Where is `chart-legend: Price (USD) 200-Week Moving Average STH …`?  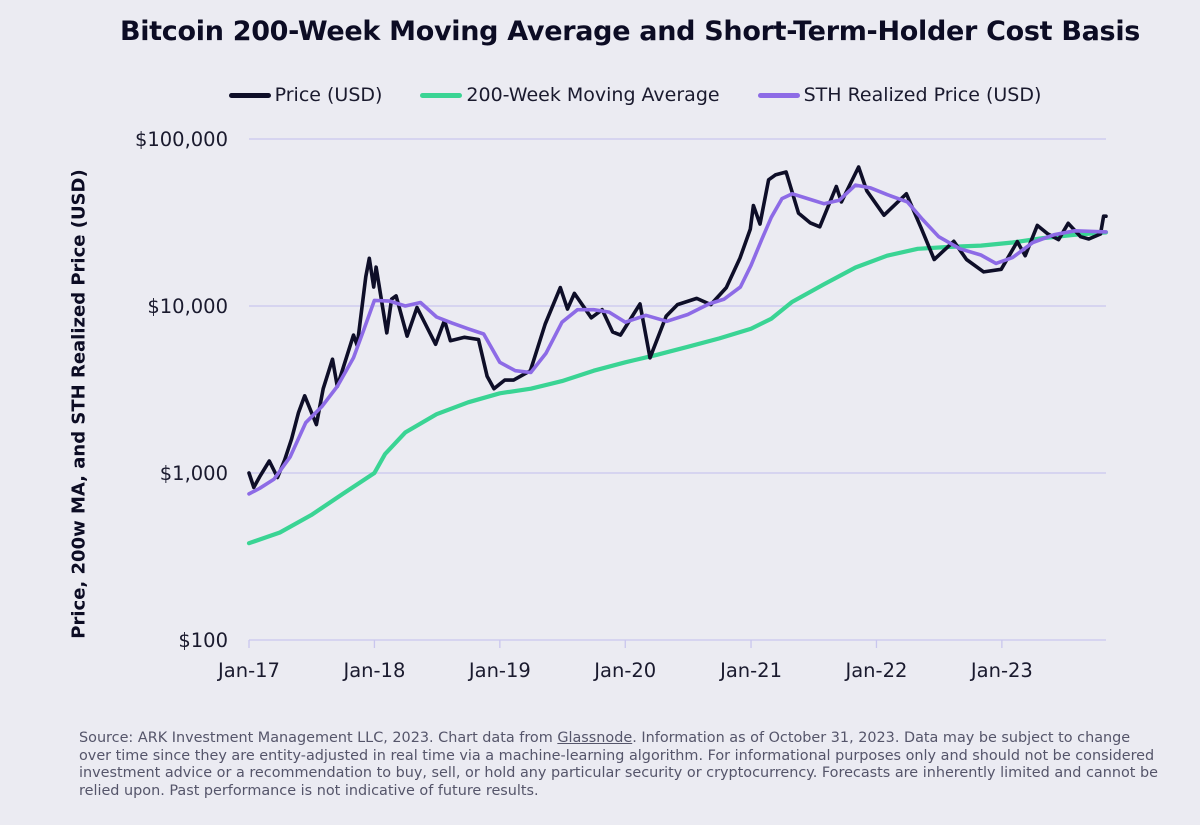
chart-legend: Price (USD) 200-Week Moving Average STH … is located at coordinates (600, 95).